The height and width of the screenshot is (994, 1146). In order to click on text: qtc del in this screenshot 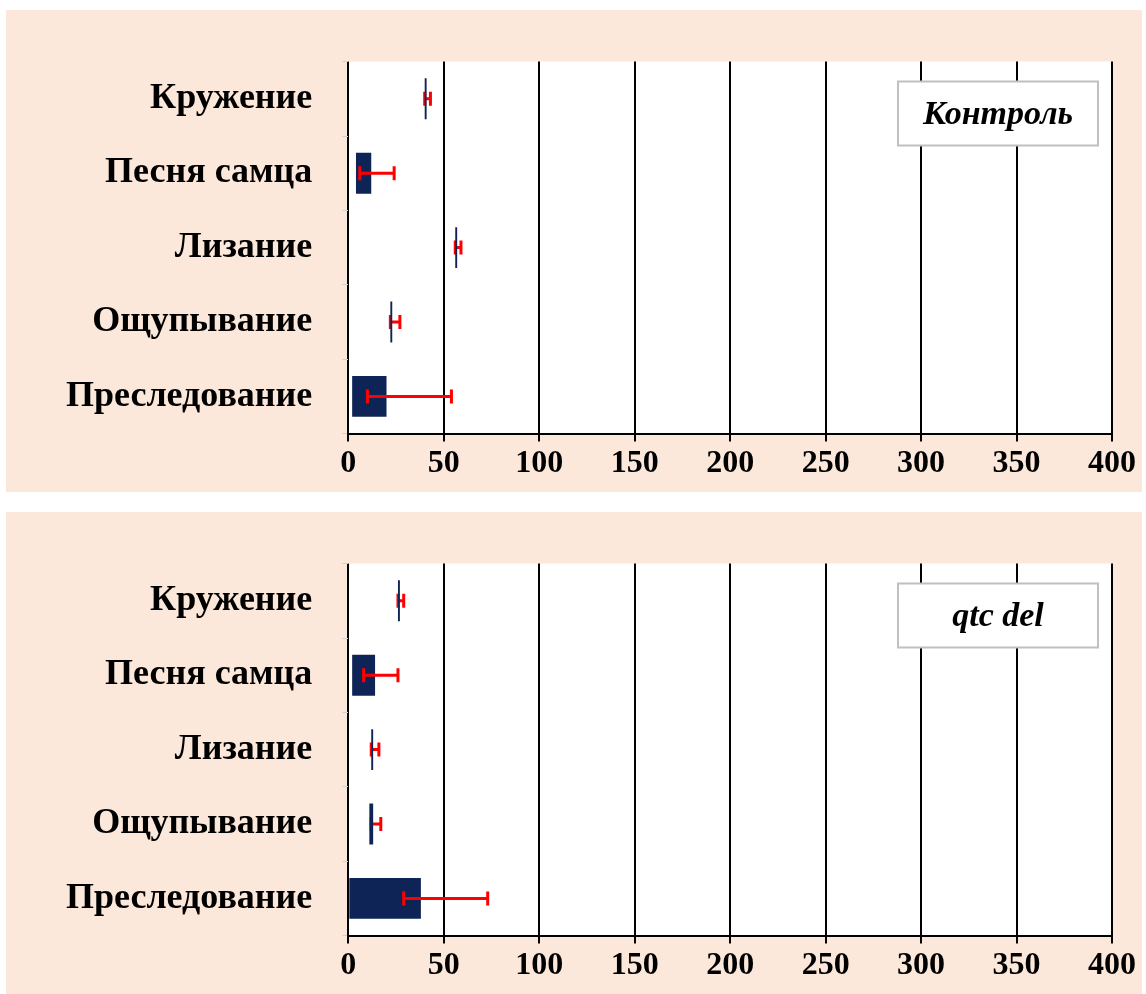, I will do `click(998, 615)`.